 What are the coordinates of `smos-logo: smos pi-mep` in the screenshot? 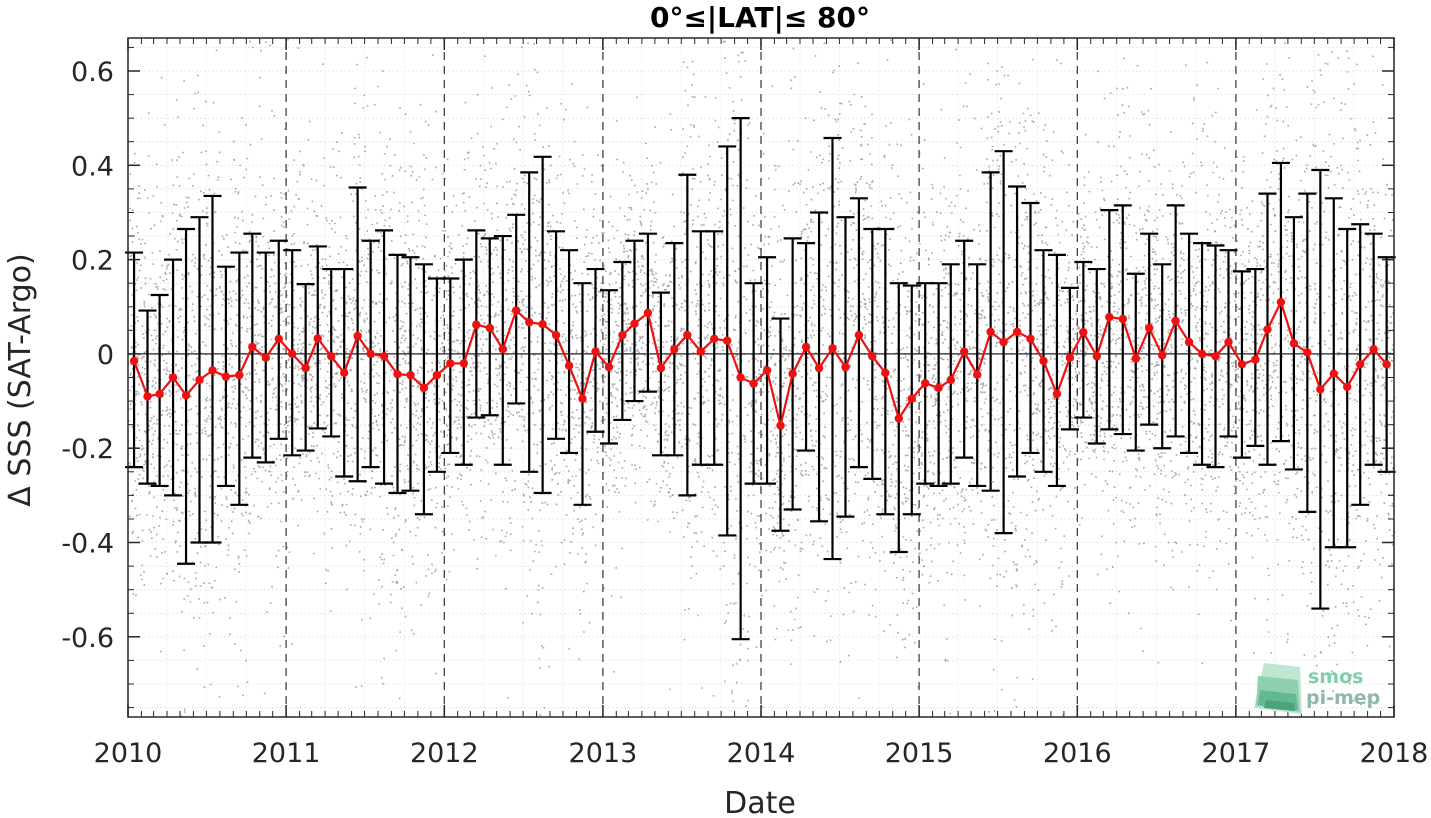 It's located at (1317, 688).